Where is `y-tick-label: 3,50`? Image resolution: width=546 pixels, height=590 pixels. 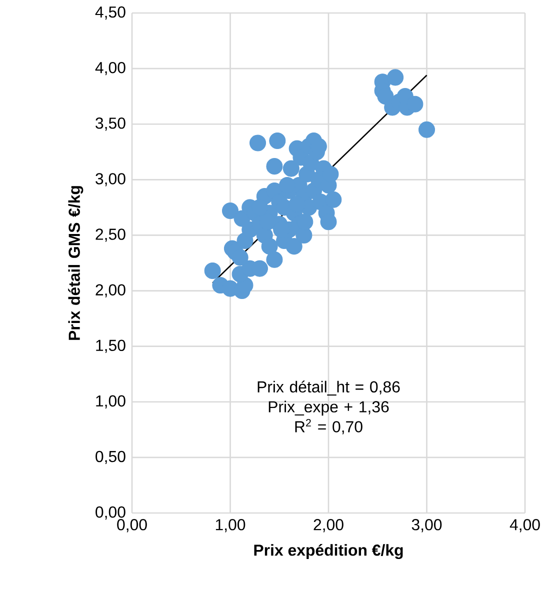 y-tick-label: 3,50 is located at coordinates (111, 124).